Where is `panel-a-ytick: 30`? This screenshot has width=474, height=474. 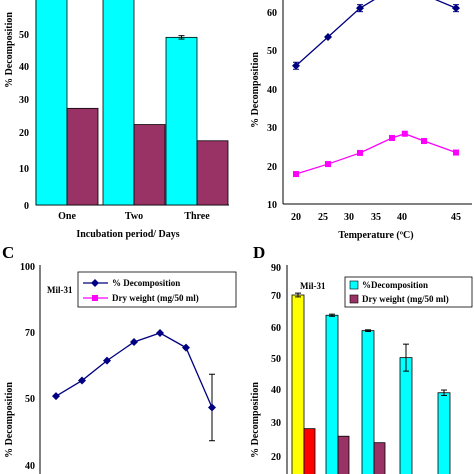
panel-a-ytick: 30 is located at coordinates (24, 100).